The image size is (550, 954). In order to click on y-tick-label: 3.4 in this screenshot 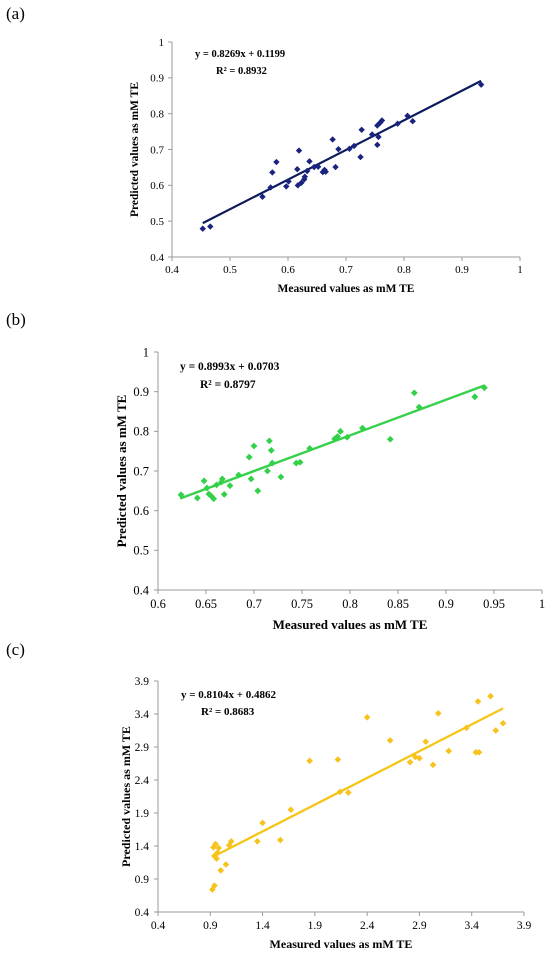, I will do `click(142, 715)`.